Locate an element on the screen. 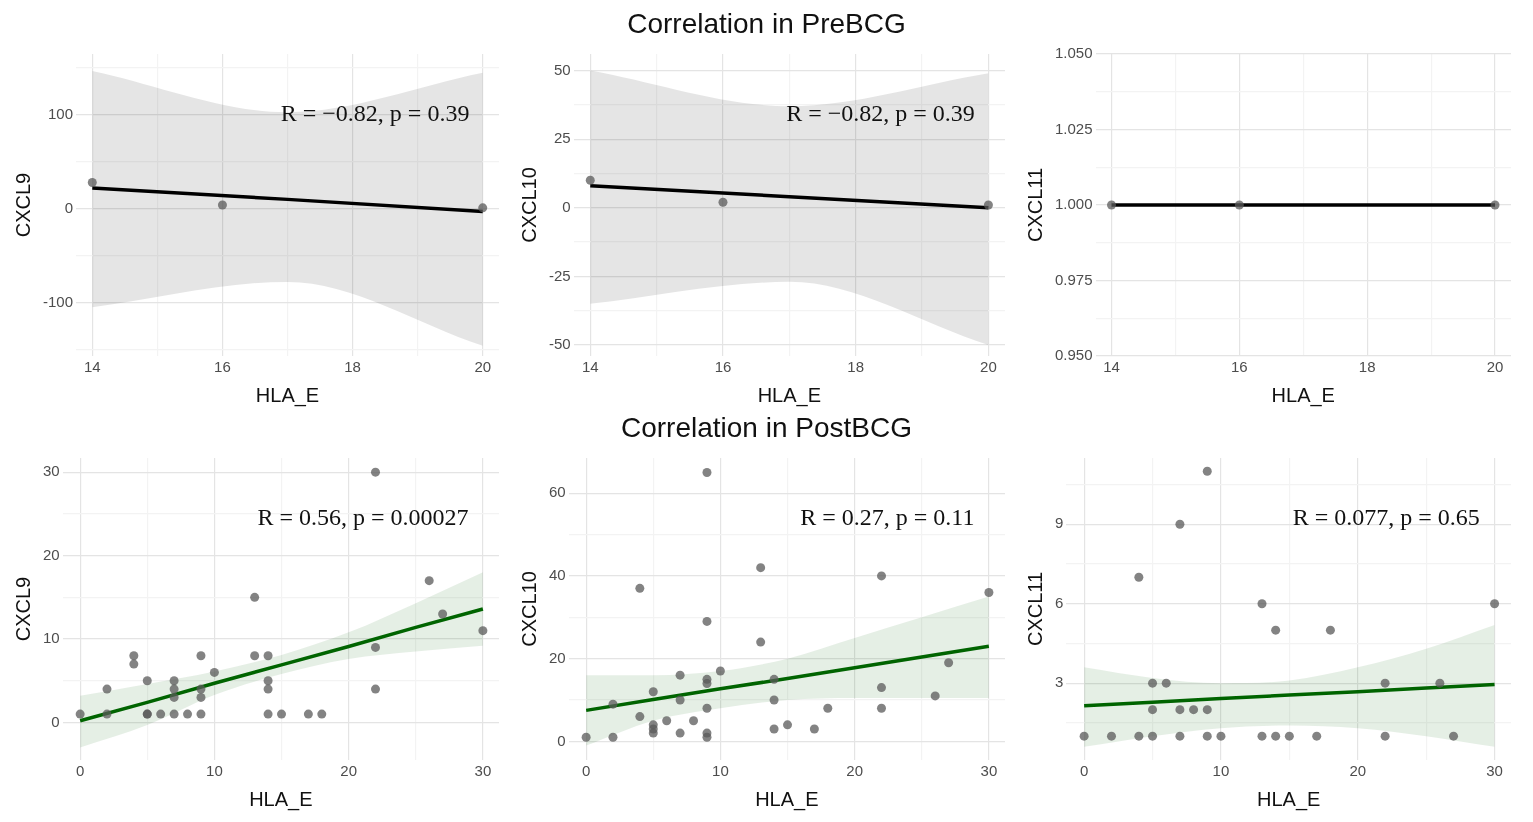  y-tick-label: 30 is located at coordinates (51, 471).